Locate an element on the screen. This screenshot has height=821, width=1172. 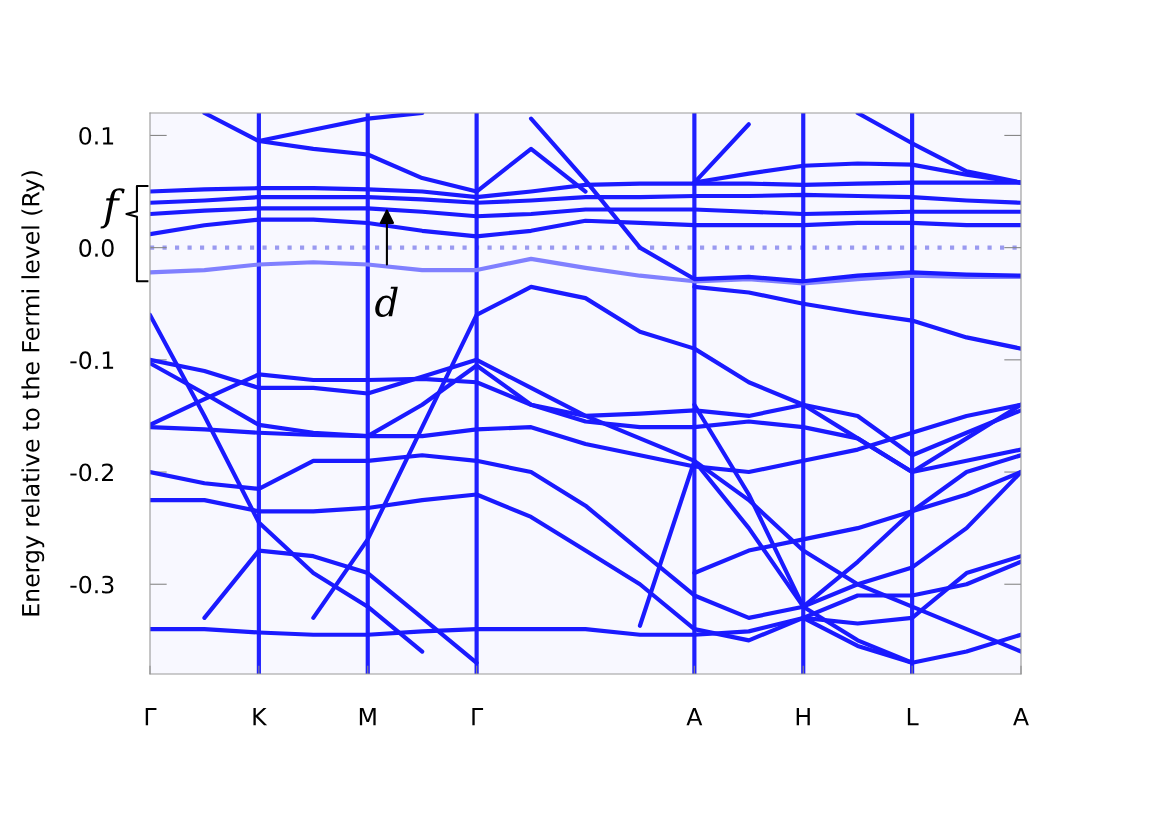
x-tick-label: H is located at coordinates (803, 717).